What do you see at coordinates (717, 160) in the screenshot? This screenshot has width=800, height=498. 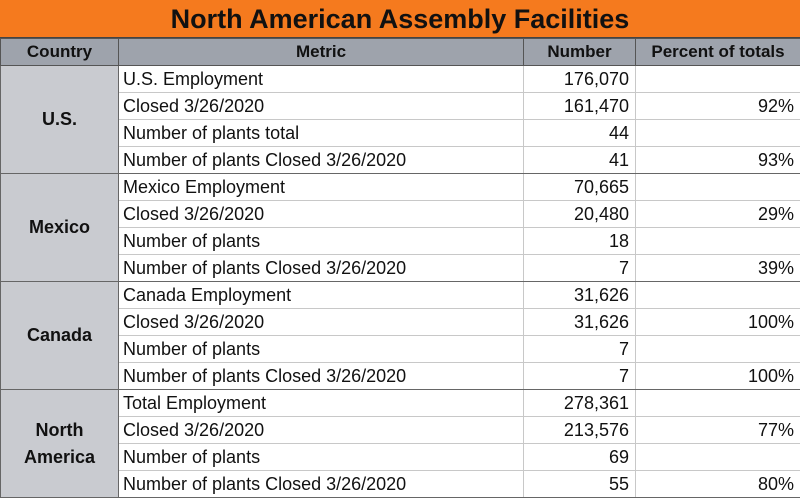 I see `percent-cell: 93%` at bounding box center [717, 160].